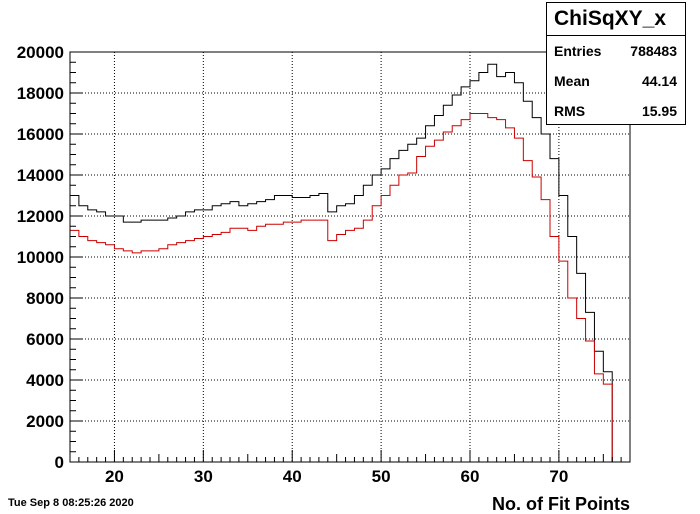  I want to click on rms-label: RMS, so click(570, 111).